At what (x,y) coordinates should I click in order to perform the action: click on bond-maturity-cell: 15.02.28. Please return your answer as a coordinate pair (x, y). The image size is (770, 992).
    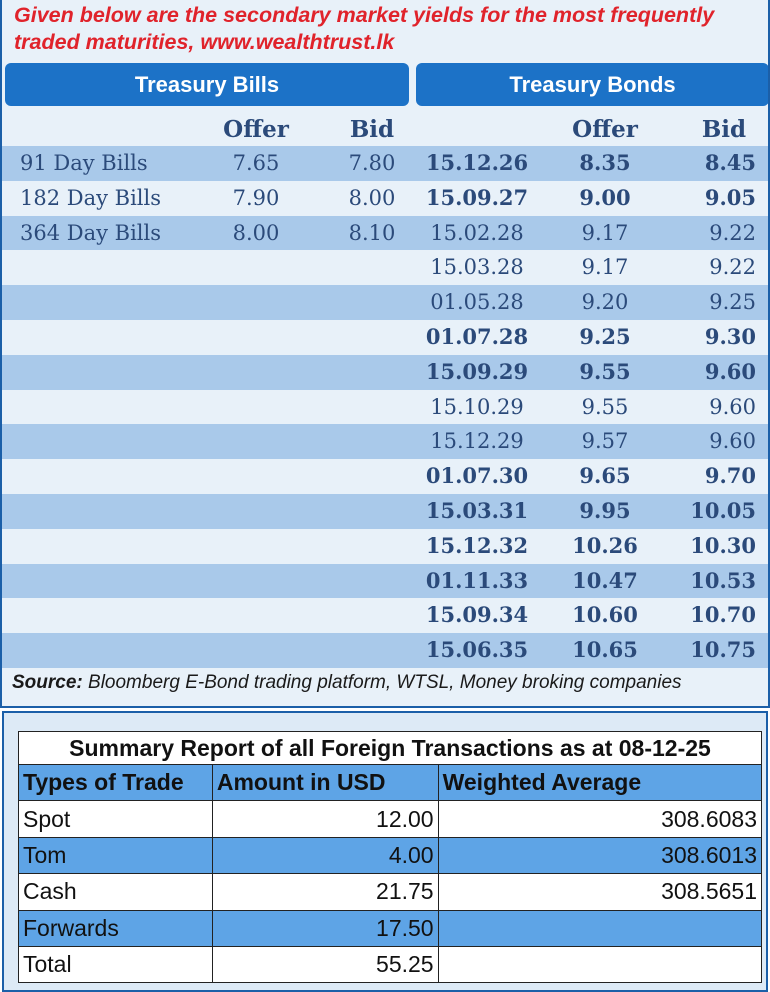
    Looking at the image, I should click on (477, 232).